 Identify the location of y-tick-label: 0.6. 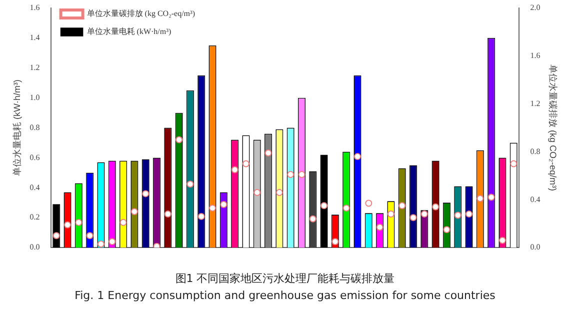
(35, 157).